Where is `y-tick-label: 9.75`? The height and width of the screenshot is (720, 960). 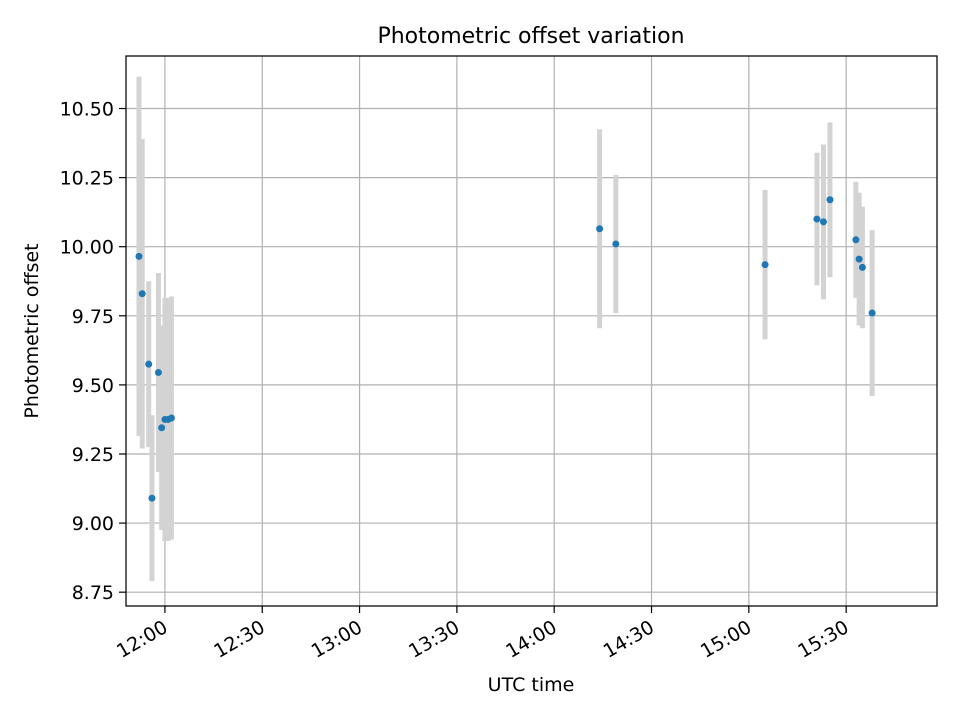
y-tick-label: 9.75 is located at coordinates (93, 317).